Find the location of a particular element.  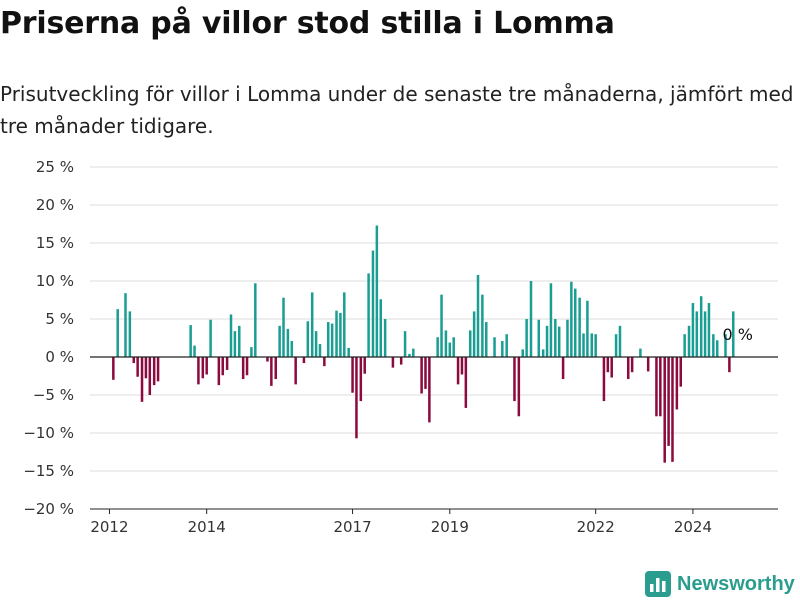

y-tick-label: 25 % is located at coordinates (55, 167).